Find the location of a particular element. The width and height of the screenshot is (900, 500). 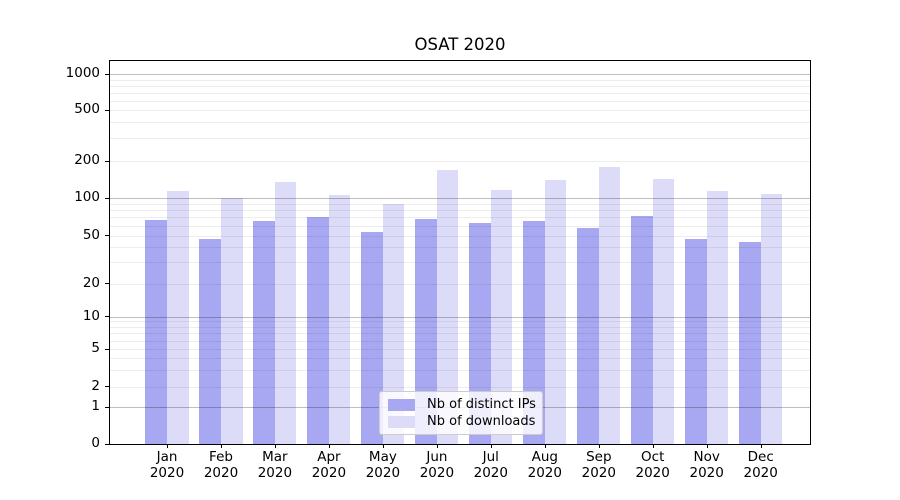

bar-distinct-ips-aug is located at coordinates (534, 332).